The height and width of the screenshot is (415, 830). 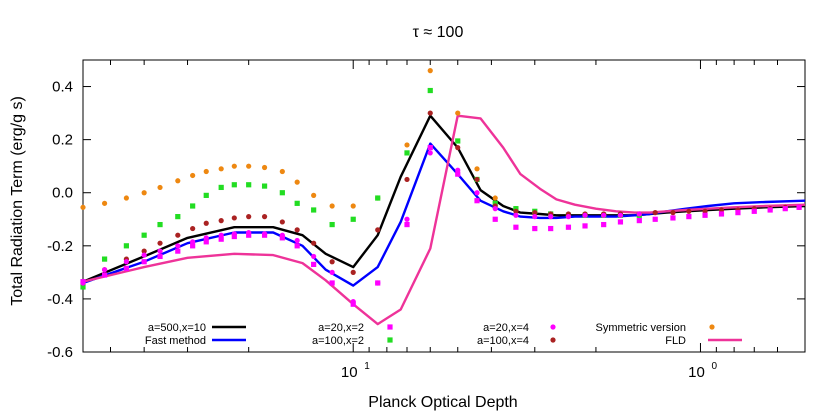 What do you see at coordinates (62, 140) in the screenshot?
I see `y-tick-label: 0.2` at bounding box center [62, 140].